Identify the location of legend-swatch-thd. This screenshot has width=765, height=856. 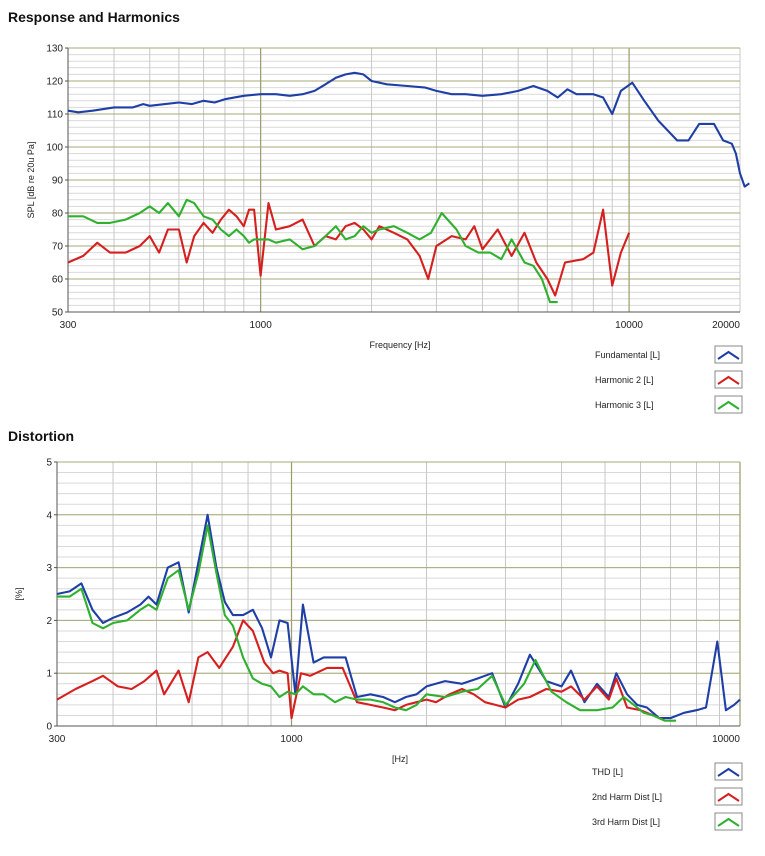
(728, 772).